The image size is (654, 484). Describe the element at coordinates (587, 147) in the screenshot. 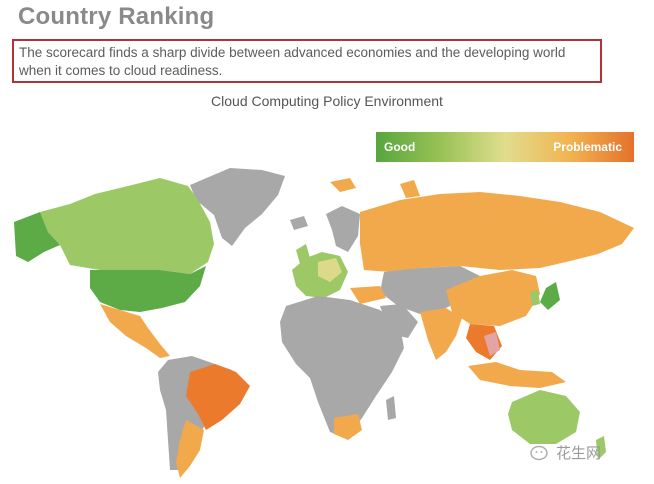

I see `legend-problematic-label: Problematic` at that location.